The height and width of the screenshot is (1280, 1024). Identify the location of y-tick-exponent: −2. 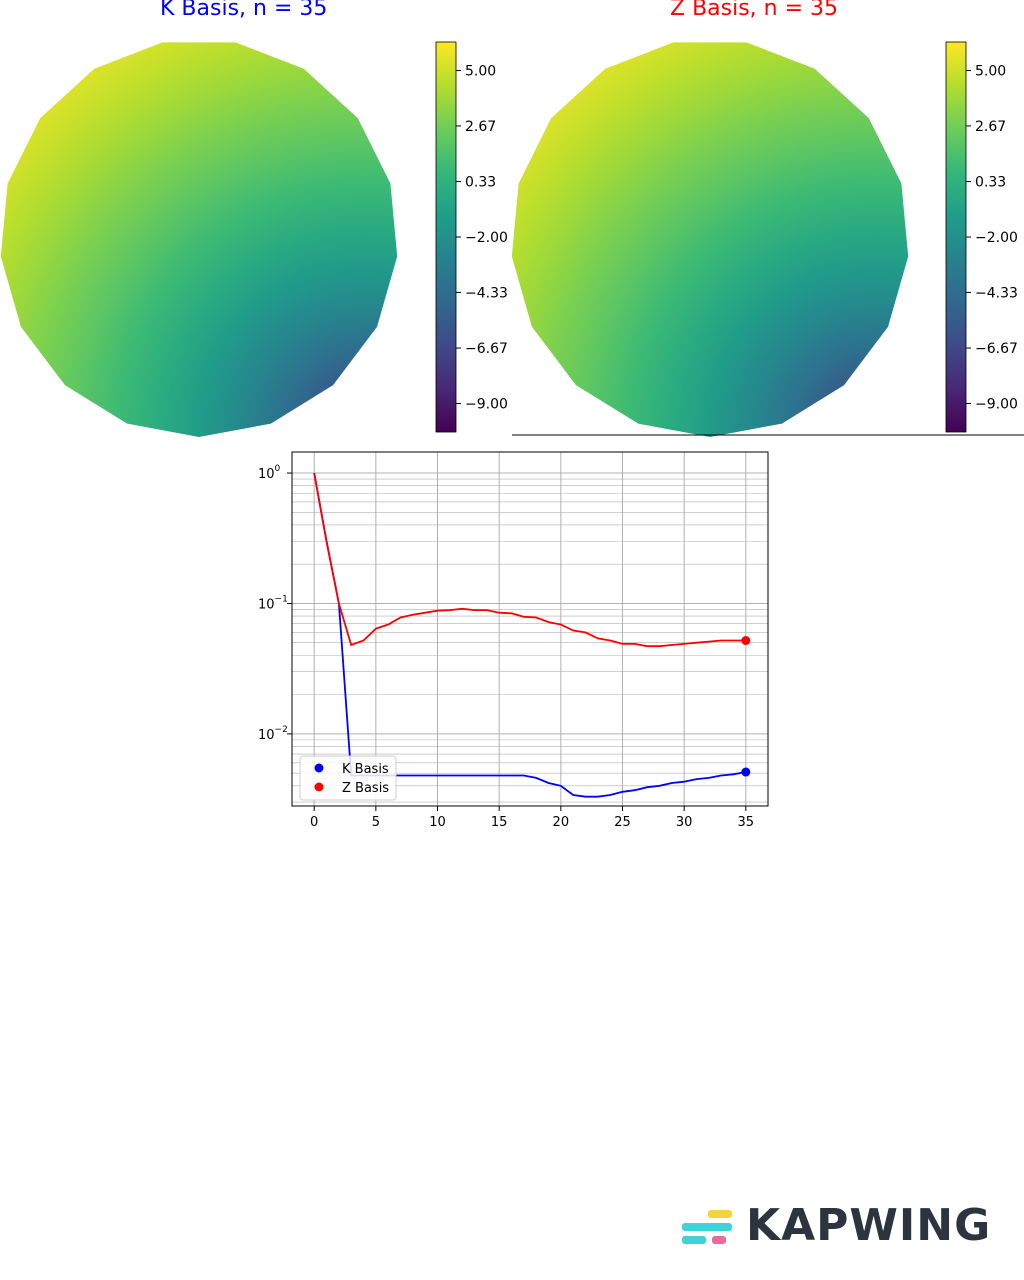
(281, 730).